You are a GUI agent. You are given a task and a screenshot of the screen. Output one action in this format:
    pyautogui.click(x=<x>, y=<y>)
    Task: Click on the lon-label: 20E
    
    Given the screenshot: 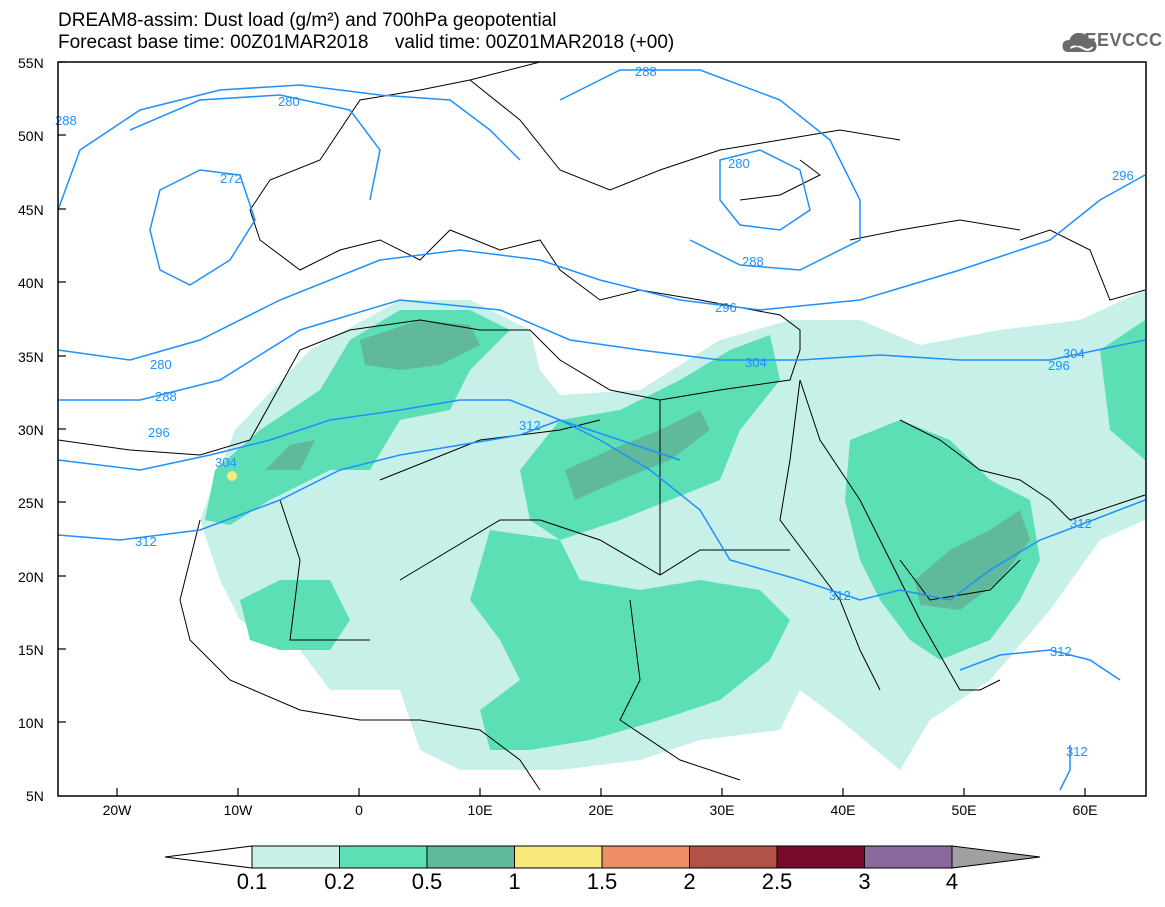 What is the action you would take?
    pyautogui.click(x=601, y=810)
    